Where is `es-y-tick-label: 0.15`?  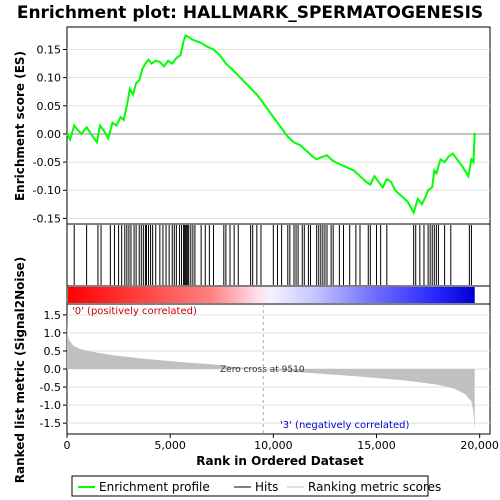 es-y-tick-label: 0.15 is located at coordinates (49, 50).